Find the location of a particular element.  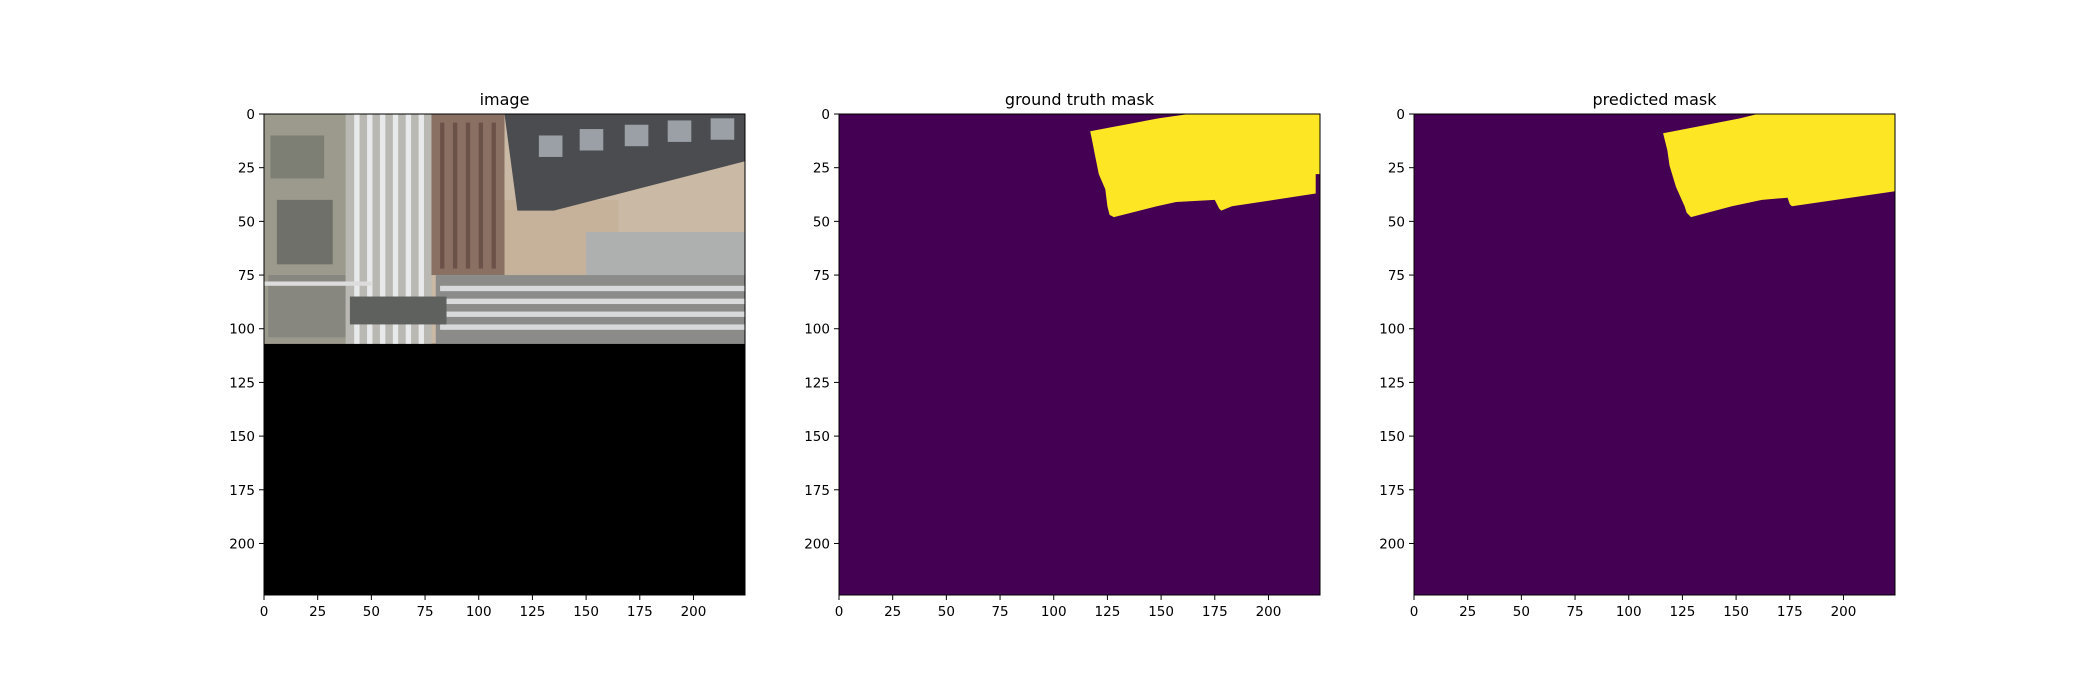

shadow-area is located at coordinates (398, 310).